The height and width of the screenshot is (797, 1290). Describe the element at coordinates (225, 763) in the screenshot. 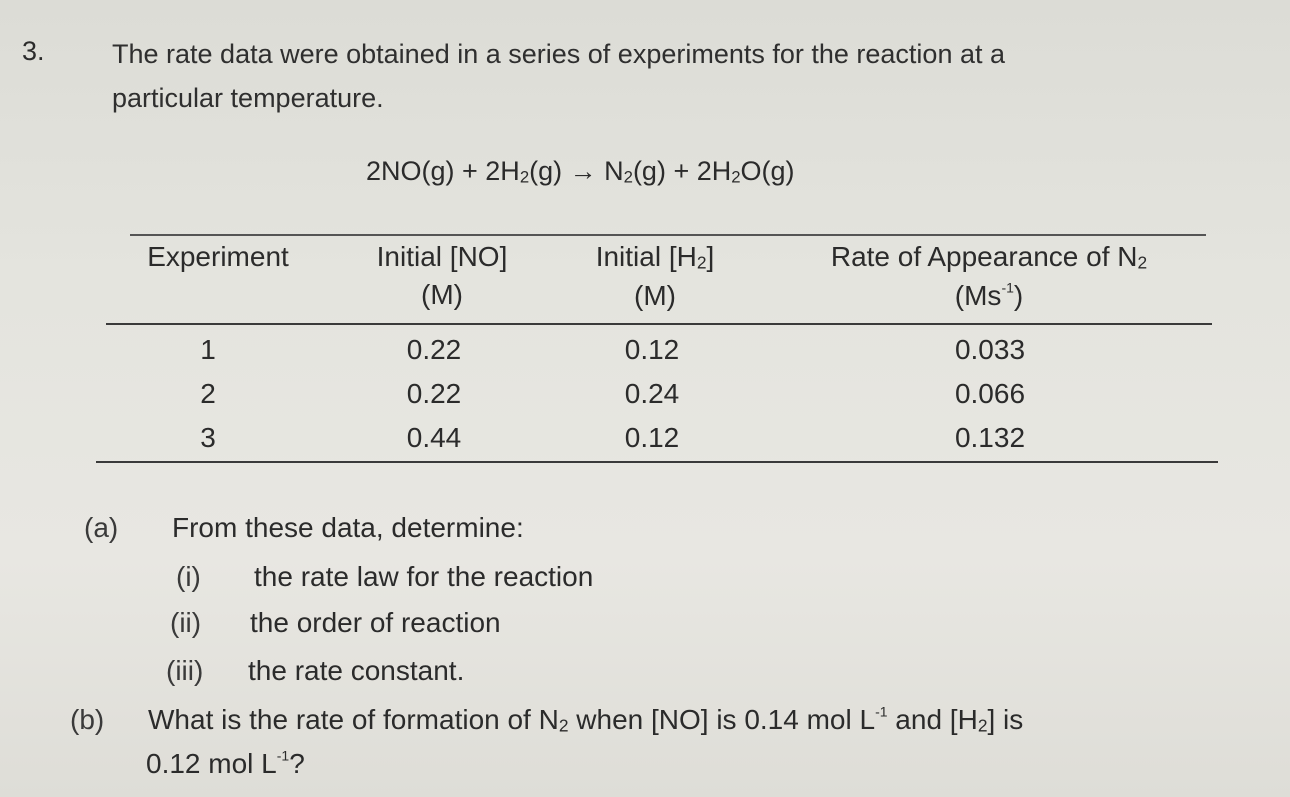

I see `part-b-question-line2: 0.12 mol L-1?` at that location.